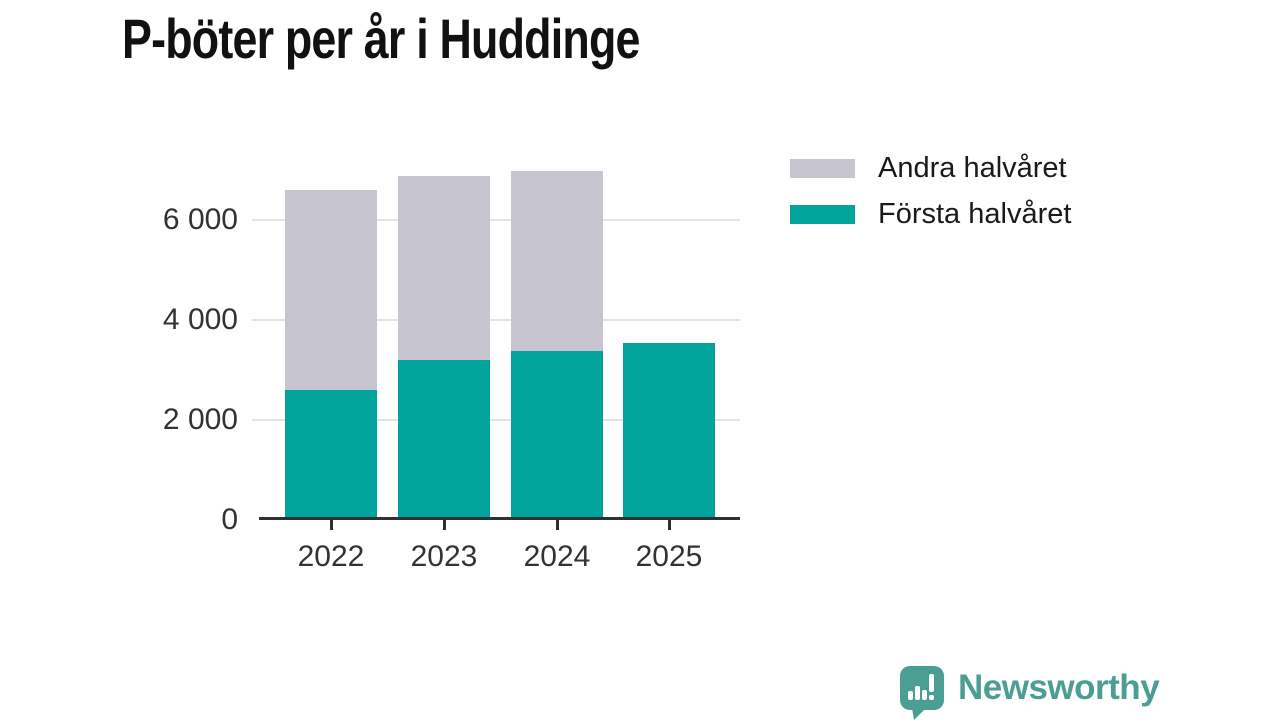 This screenshot has height=720, width=1280. Describe the element at coordinates (444, 440) in the screenshot. I see `bar-2023-first-half` at that location.